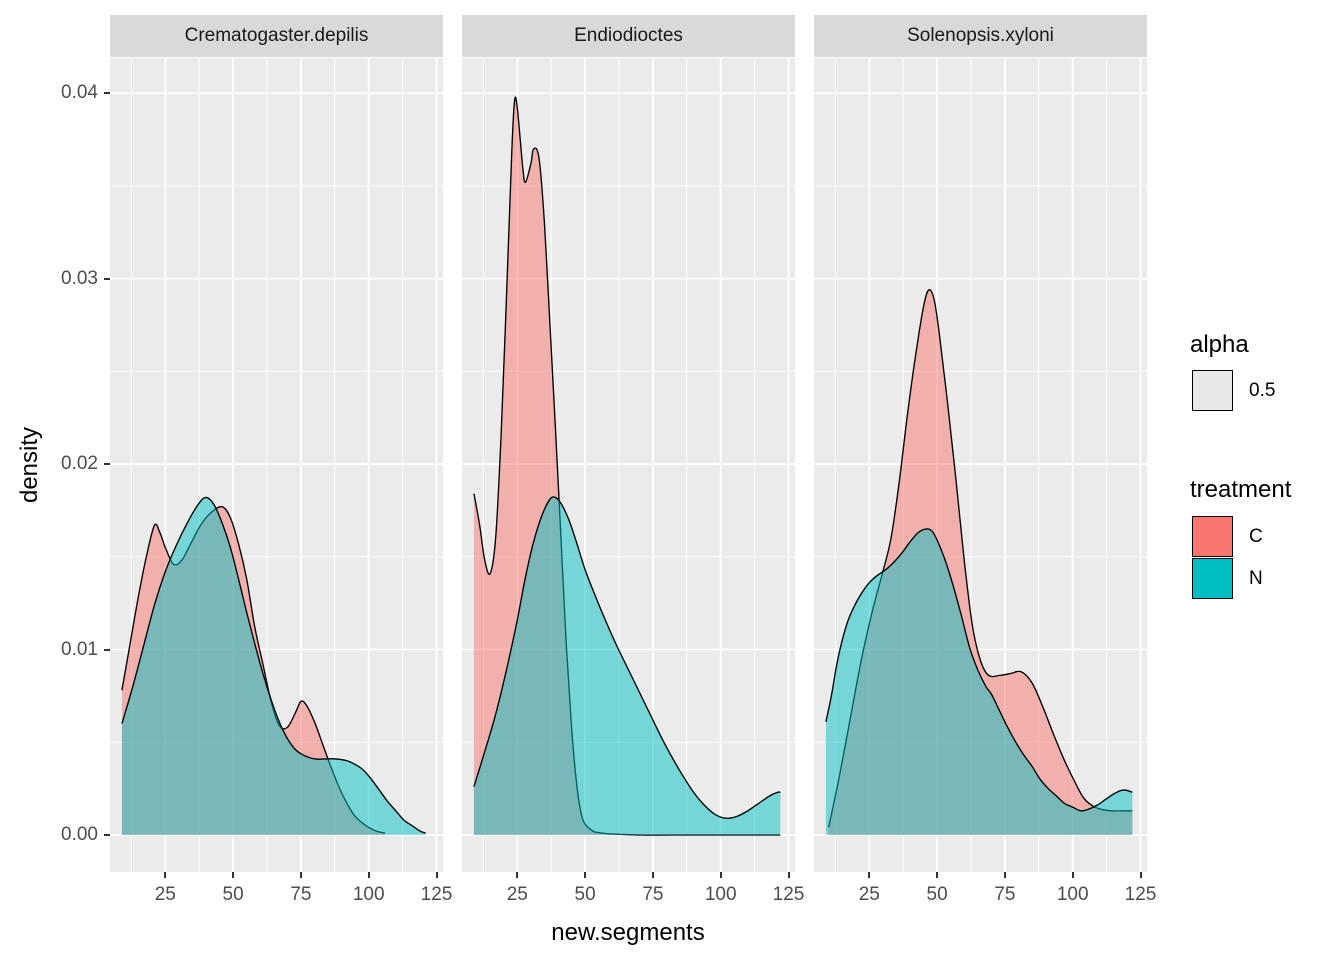 The width and height of the screenshot is (1344, 960). I want to click on facet-strip-label: Solenopsis.xyloni, so click(980, 35).